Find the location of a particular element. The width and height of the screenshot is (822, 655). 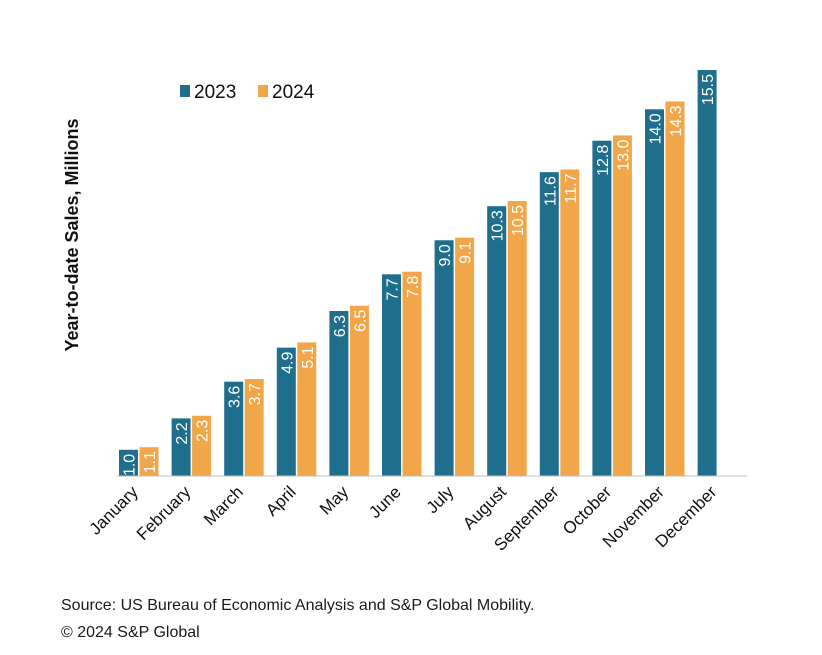

data-label-2023-october: 12.8 is located at coordinates (603, 160).